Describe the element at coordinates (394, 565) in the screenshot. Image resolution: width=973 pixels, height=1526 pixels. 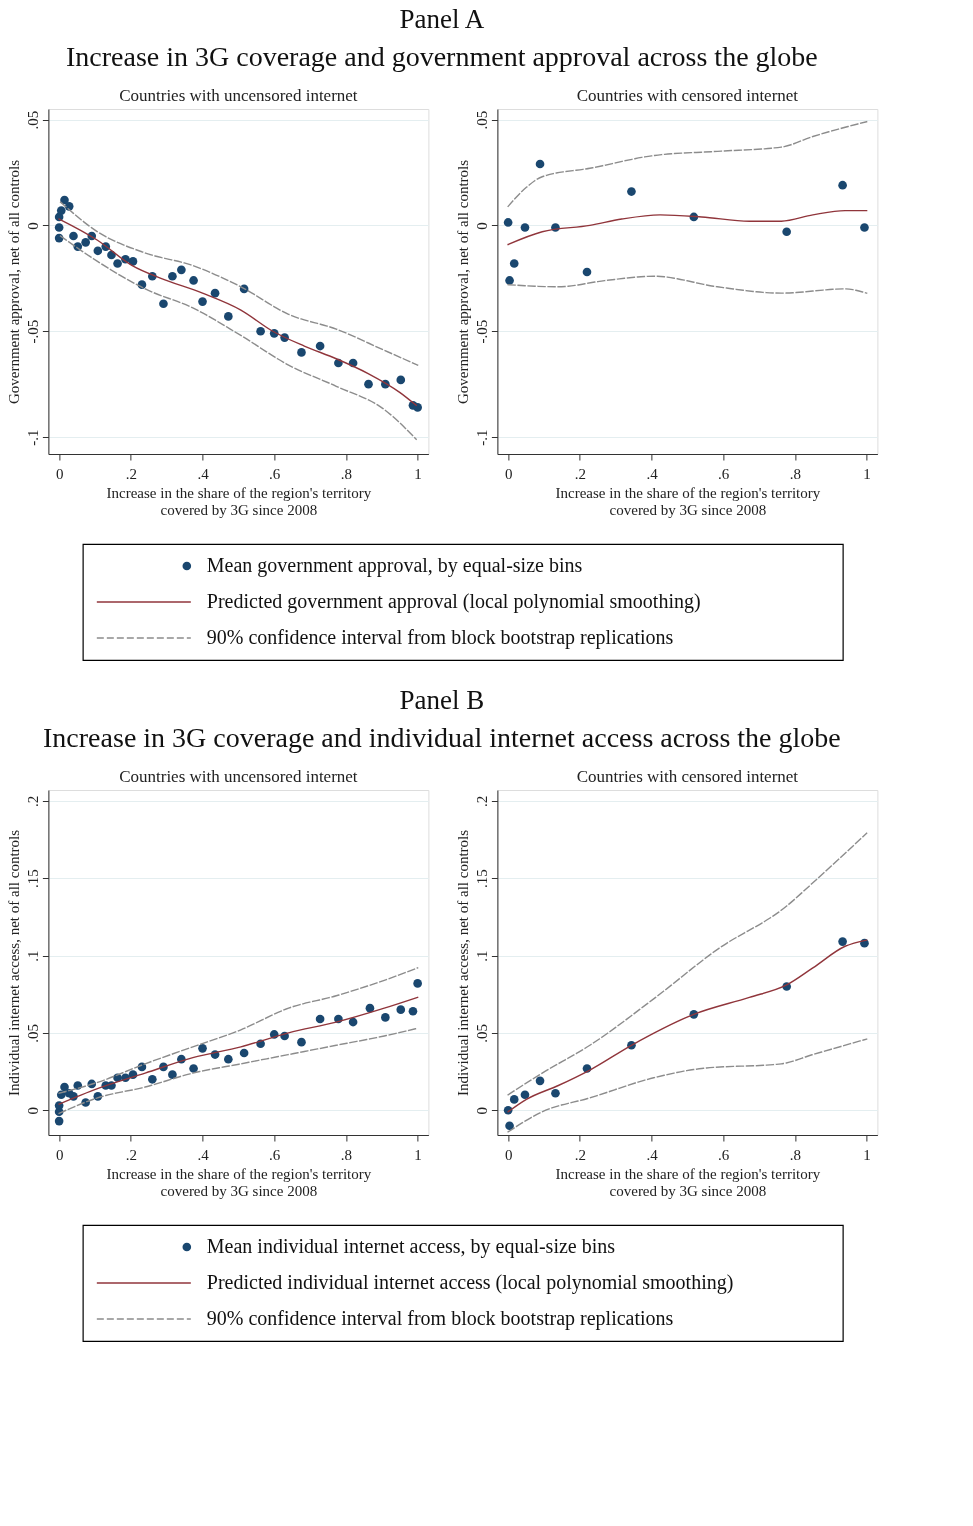
I see `legend-label: Mean government approval, by equal-size bins` at that location.